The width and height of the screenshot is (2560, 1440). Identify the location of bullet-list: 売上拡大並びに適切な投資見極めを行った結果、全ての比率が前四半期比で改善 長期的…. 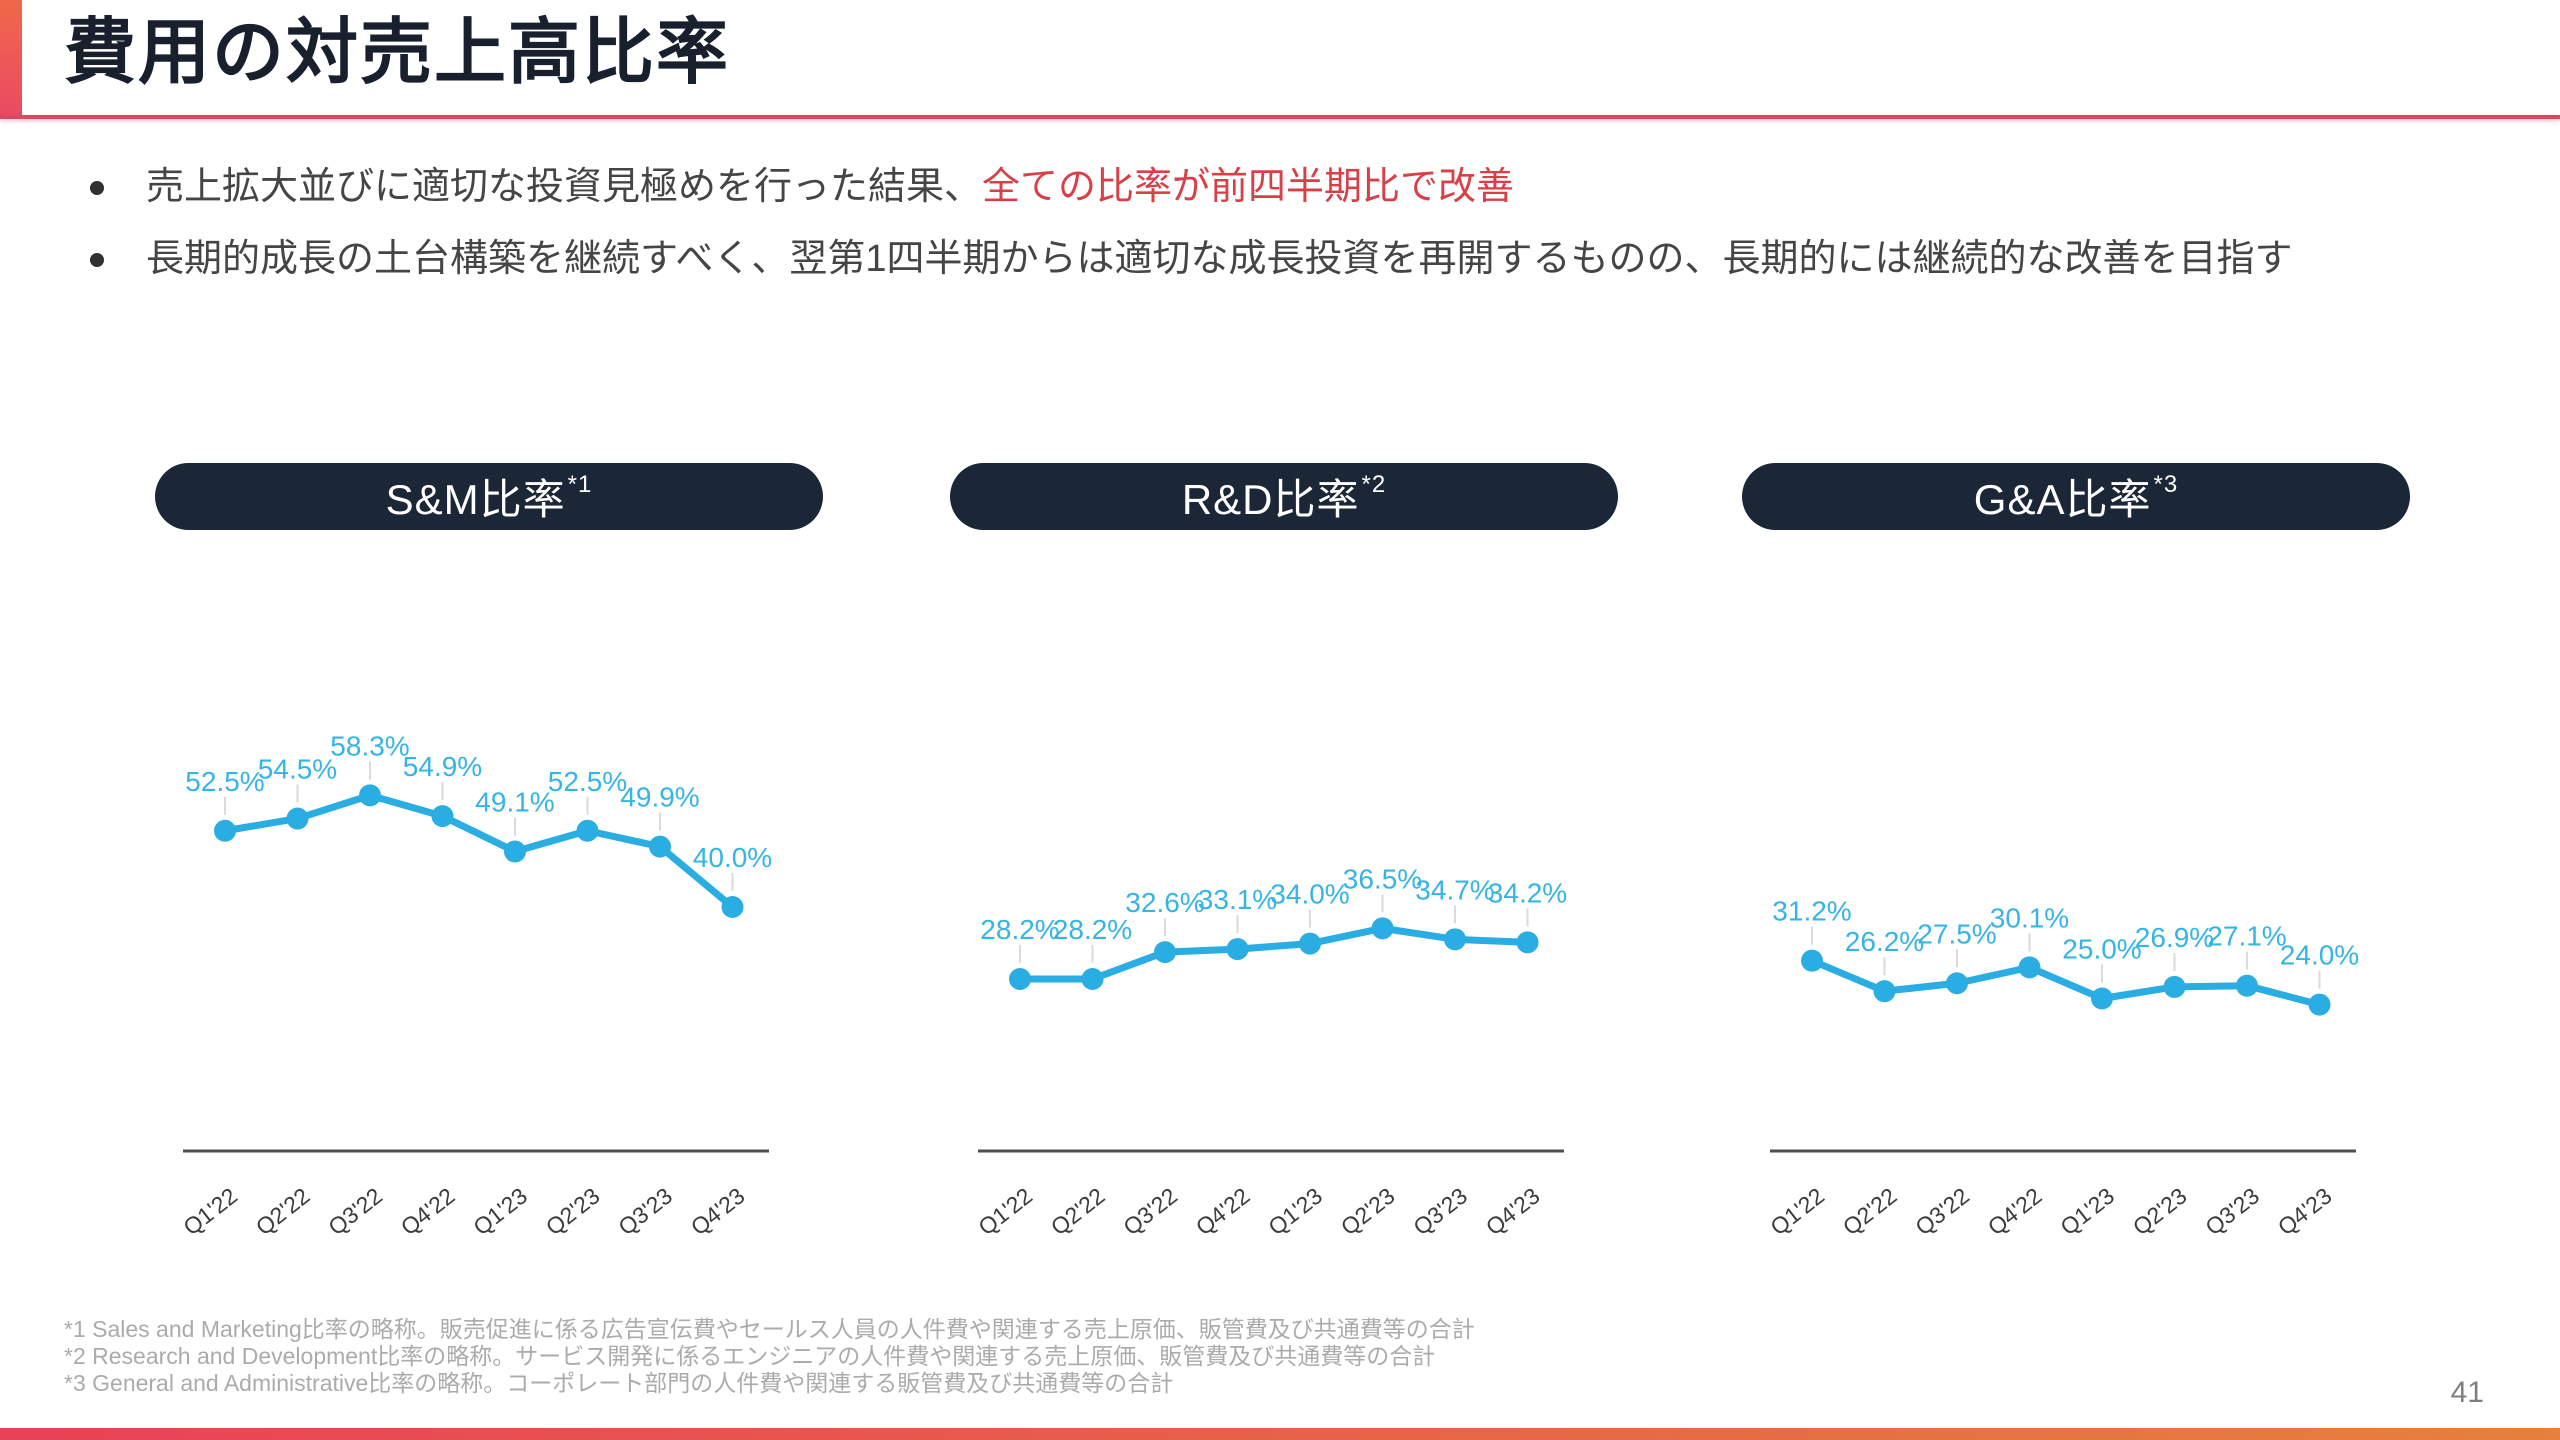
(1191, 232).